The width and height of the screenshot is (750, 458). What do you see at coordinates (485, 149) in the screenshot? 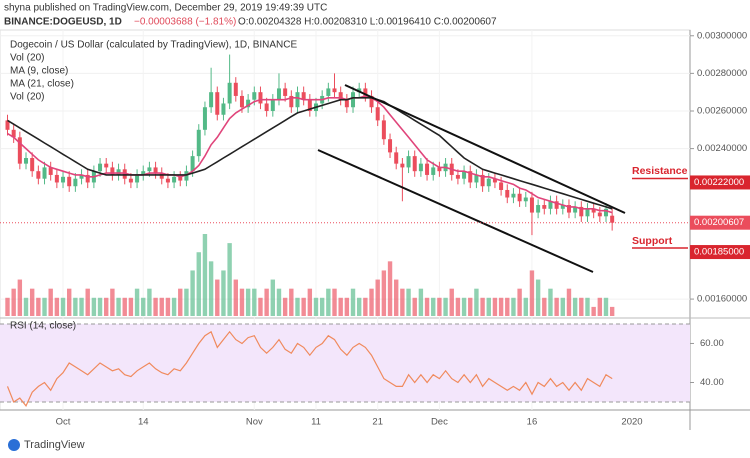
I see `channel-upper` at bounding box center [485, 149].